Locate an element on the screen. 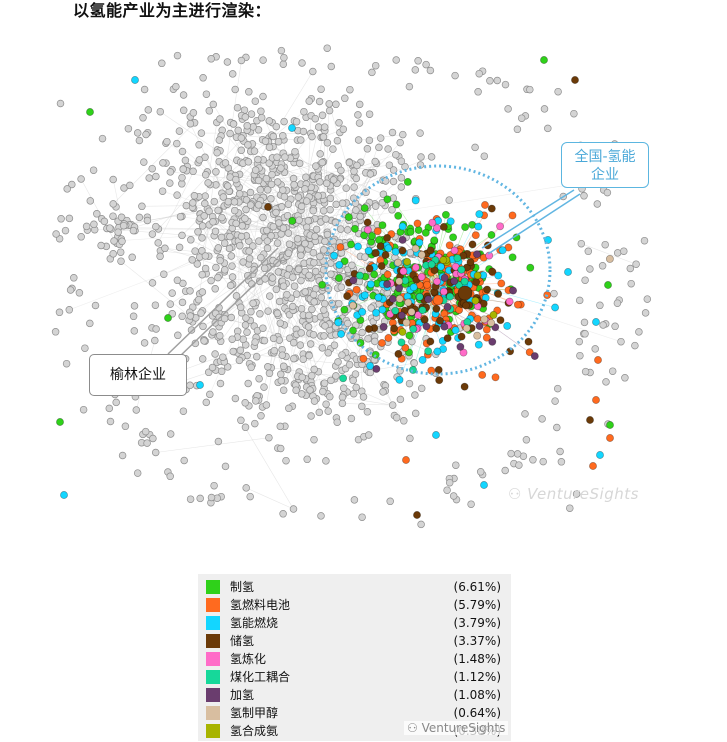 The width and height of the screenshot is (727, 742). graph-node-氢制甲醇 is located at coordinates (399, 298).